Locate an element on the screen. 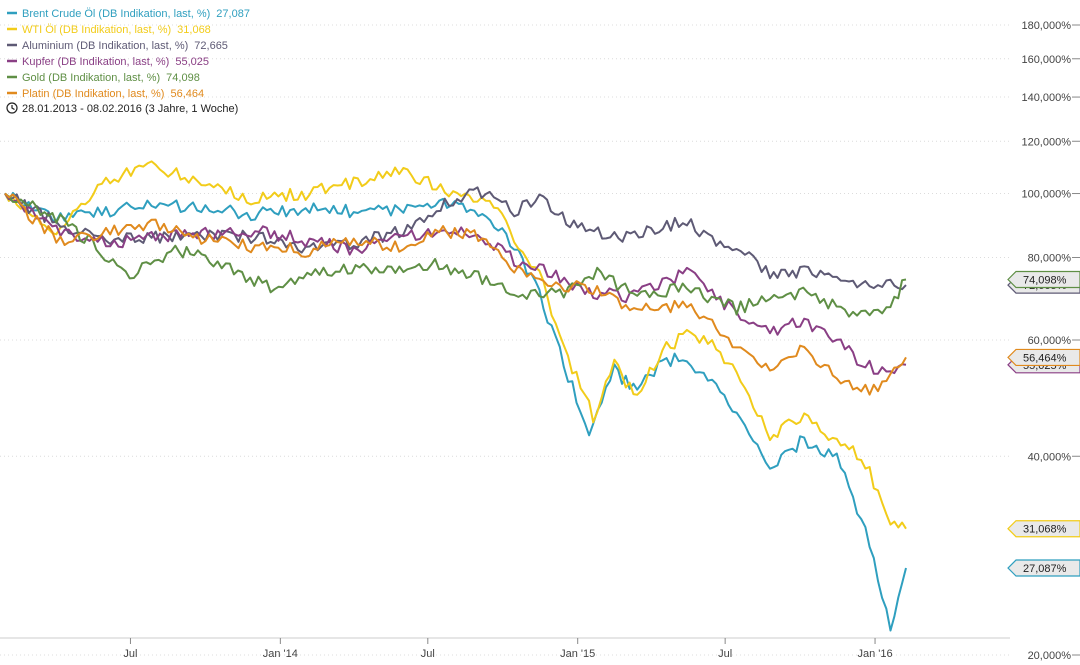  badge-label: 27,087% is located at coordinates (1045, 569).